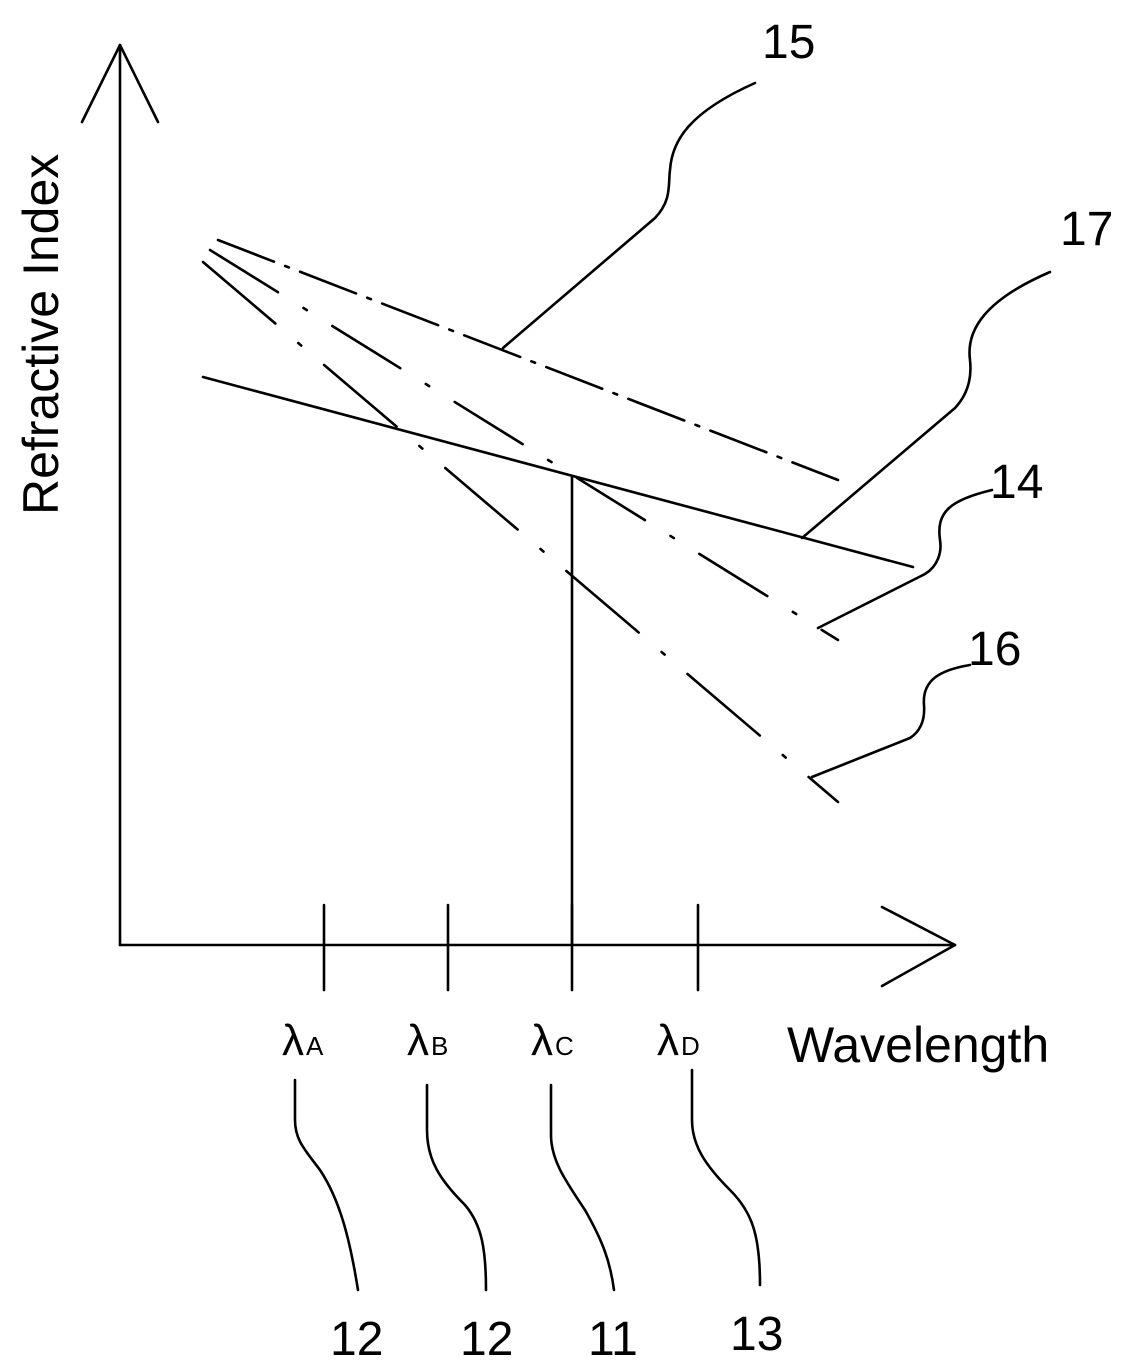 This screenshot has width=1136, height=1366. Describe the element at coordinates (41, 334) in the screenshot. I see `y-axis-title: Refractive Index` at that location.